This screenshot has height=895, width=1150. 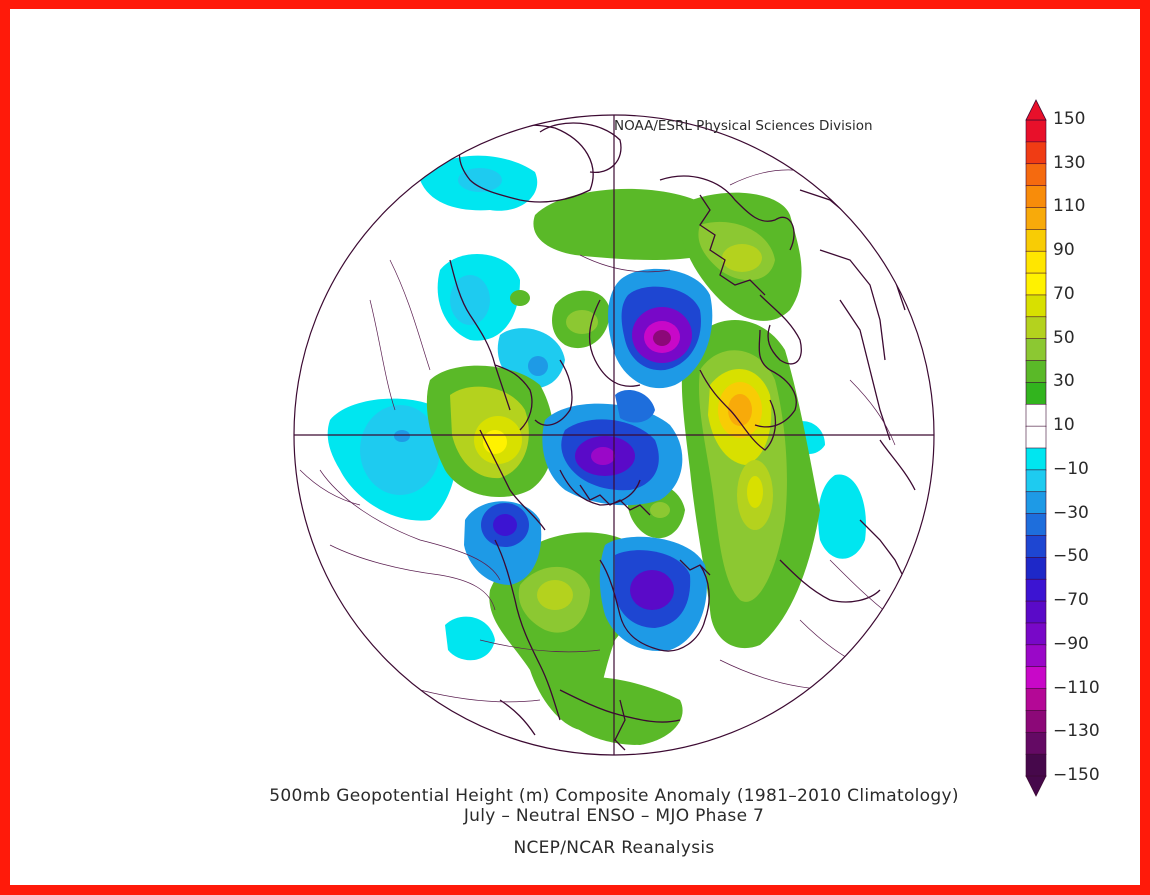 I want to click on colorbar-tick-label: −110, so click(x=1076, y=687).